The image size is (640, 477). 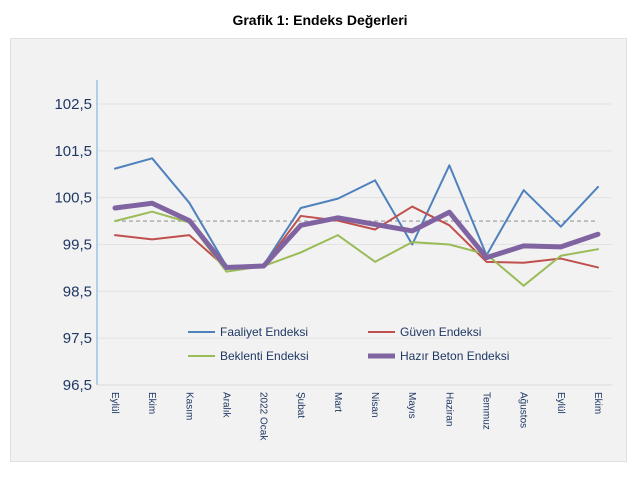 I want to click on x-tick-label: Mart, so click(x=337, y=402).